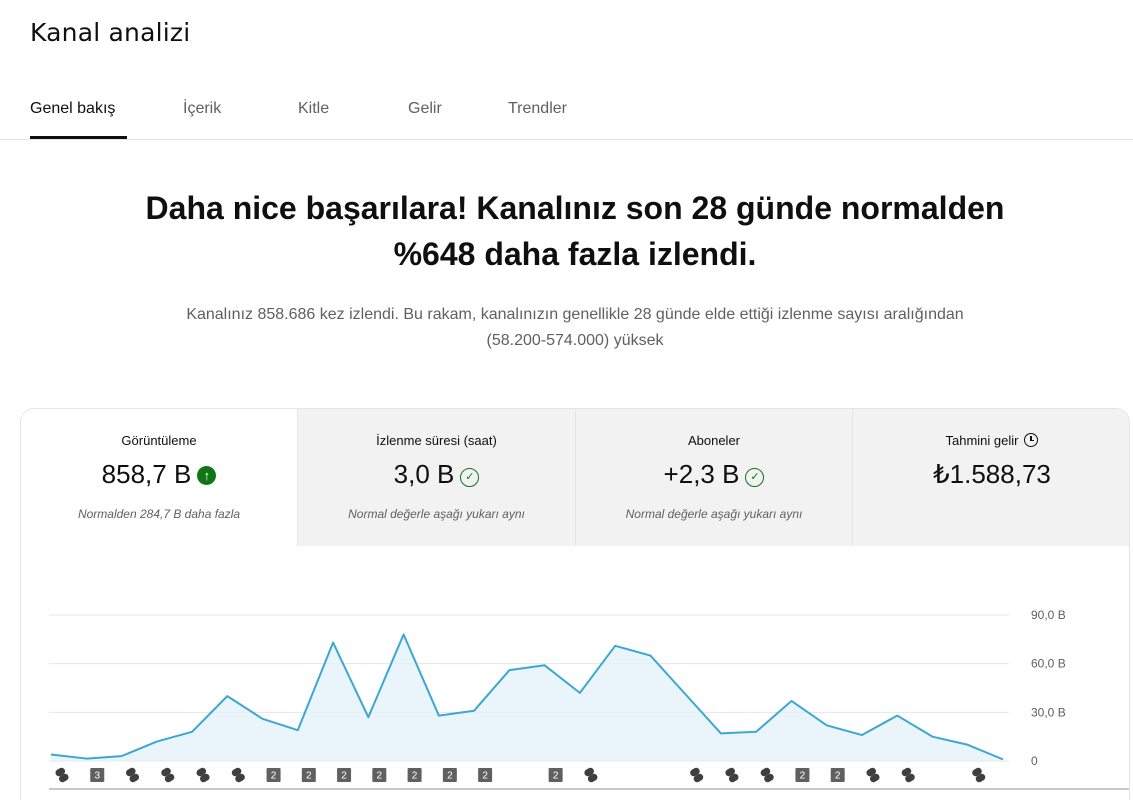 The image size is (1133, 800). I want to click on metric-value-row: 3,0 B ✓, so click(436, 474).